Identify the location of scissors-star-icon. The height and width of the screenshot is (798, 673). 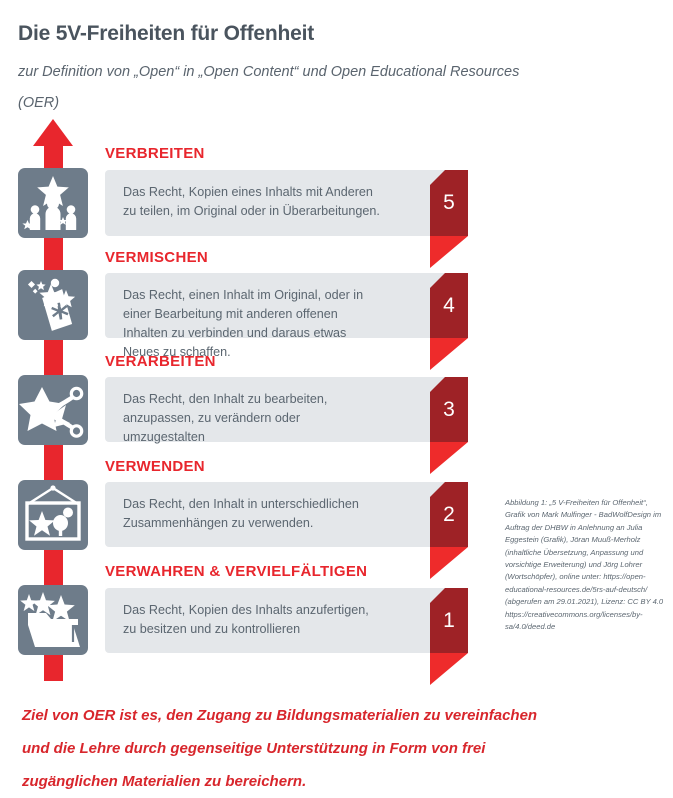
(53, 410).